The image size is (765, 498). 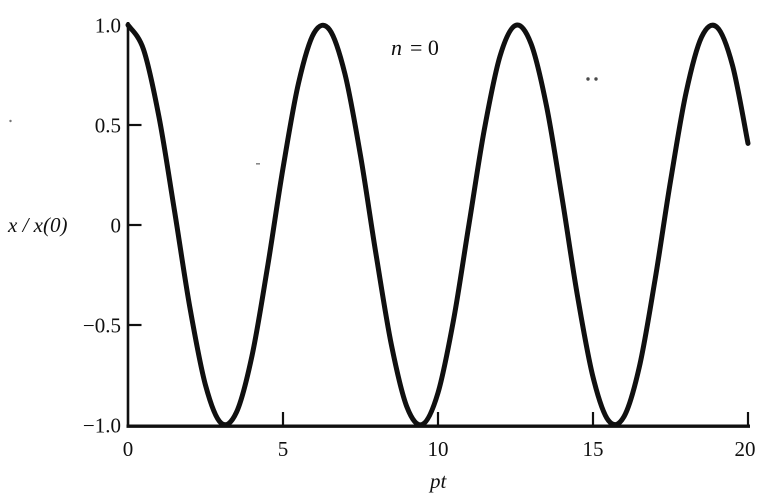 I want to click on annotation-n-equals-0: n = 0, so click(x=415, y=47).